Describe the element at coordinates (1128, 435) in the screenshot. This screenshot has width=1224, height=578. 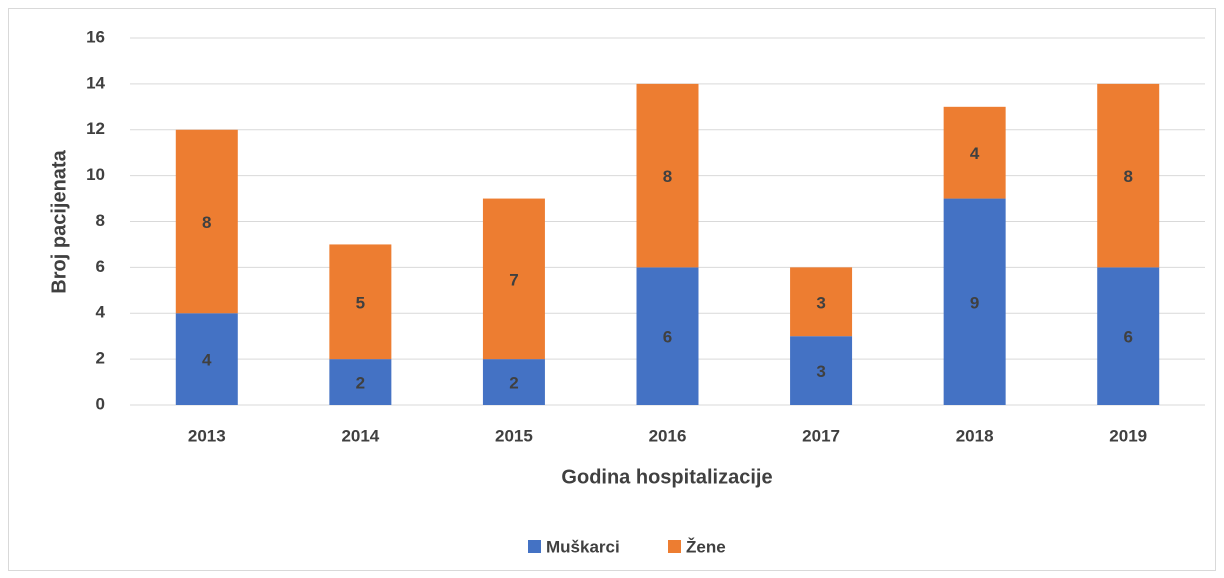
I see `x-tick-label: 2019` at that location.